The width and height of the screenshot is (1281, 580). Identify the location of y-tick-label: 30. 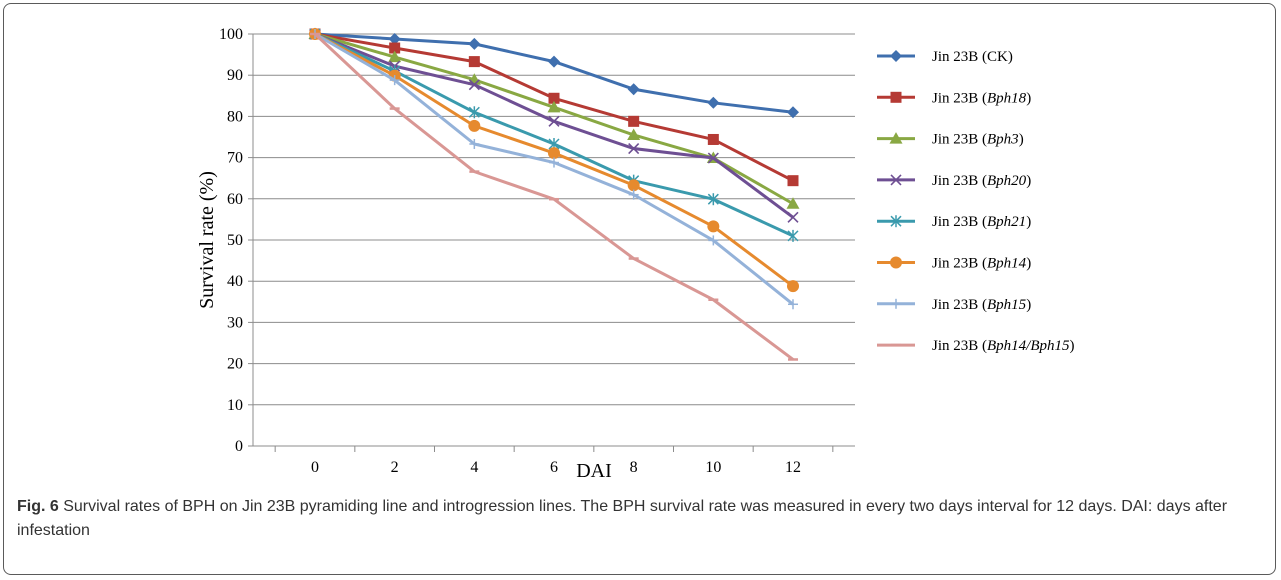
(235, 322).